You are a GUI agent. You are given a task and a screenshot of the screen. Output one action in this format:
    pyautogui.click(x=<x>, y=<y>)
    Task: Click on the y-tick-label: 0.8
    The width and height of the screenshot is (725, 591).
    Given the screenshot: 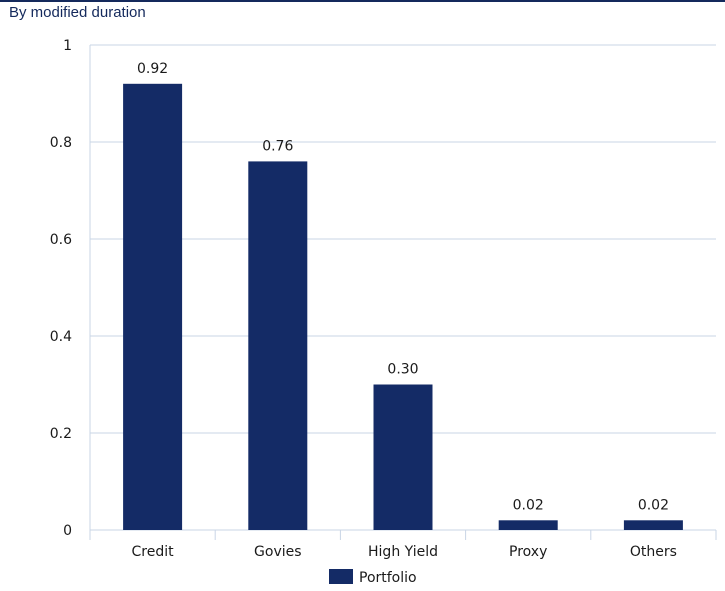 What is the action you would take?
    pyautogui.click(x=61, y=143)
    